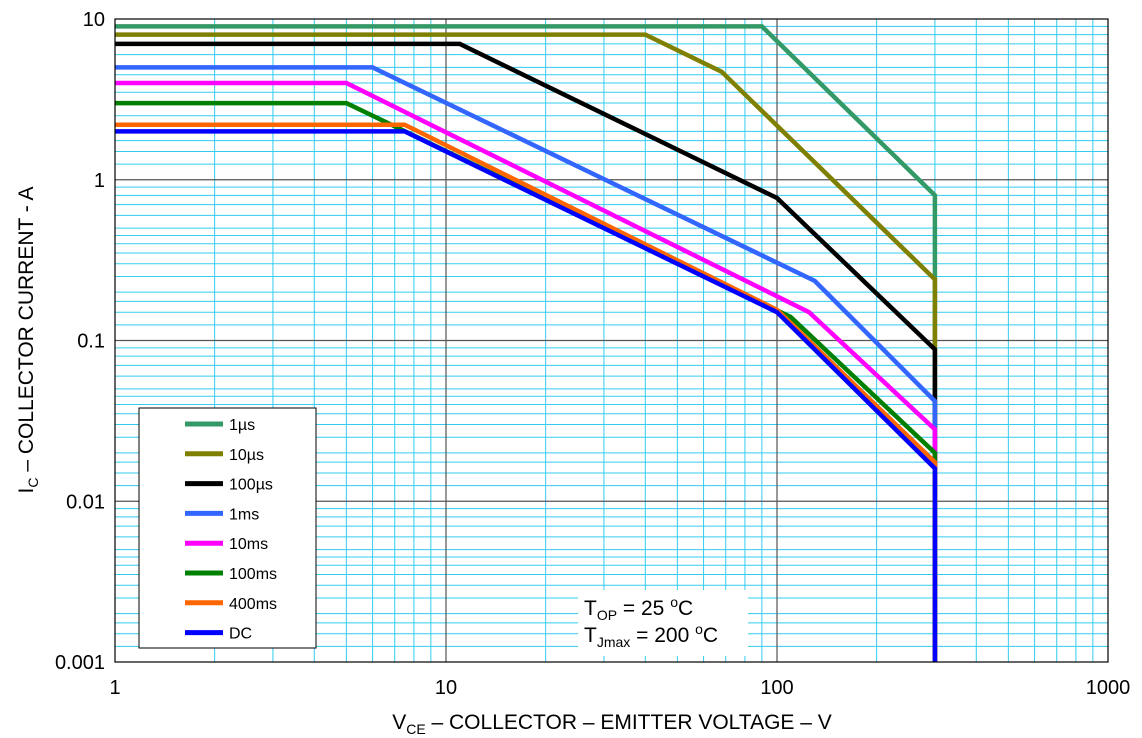 The image size is (1142, 738). What do you see at coordinates (85, 502) in the screenshot?
I see `y-tick-label: 0.01` at bounding box center [85, 502].